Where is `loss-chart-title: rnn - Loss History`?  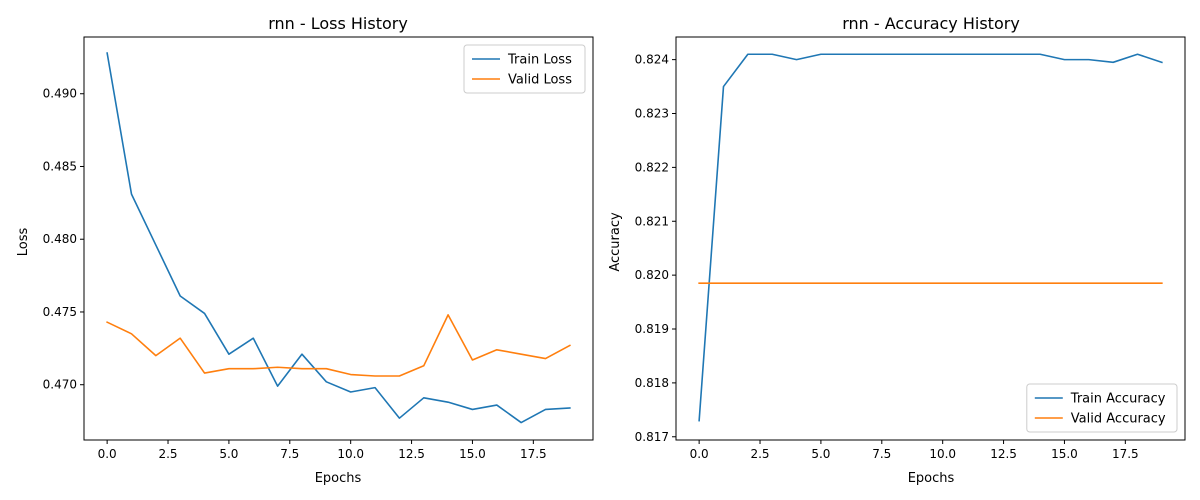 loss-chart-title: rnn - Loss History is located at coordinates (338, 23).